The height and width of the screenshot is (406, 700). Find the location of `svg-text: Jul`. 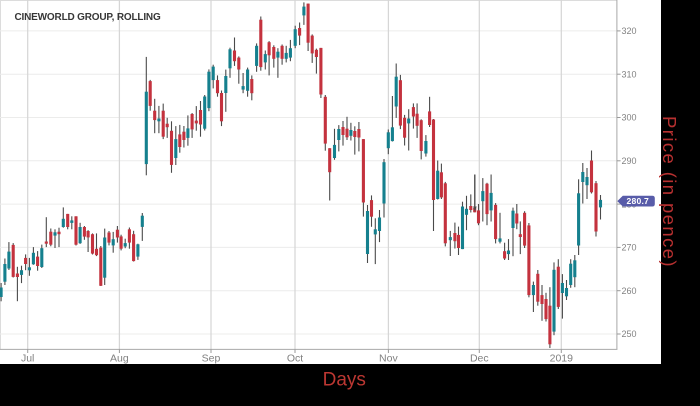

svg-text: Jul is located at coordinates (27, 359).